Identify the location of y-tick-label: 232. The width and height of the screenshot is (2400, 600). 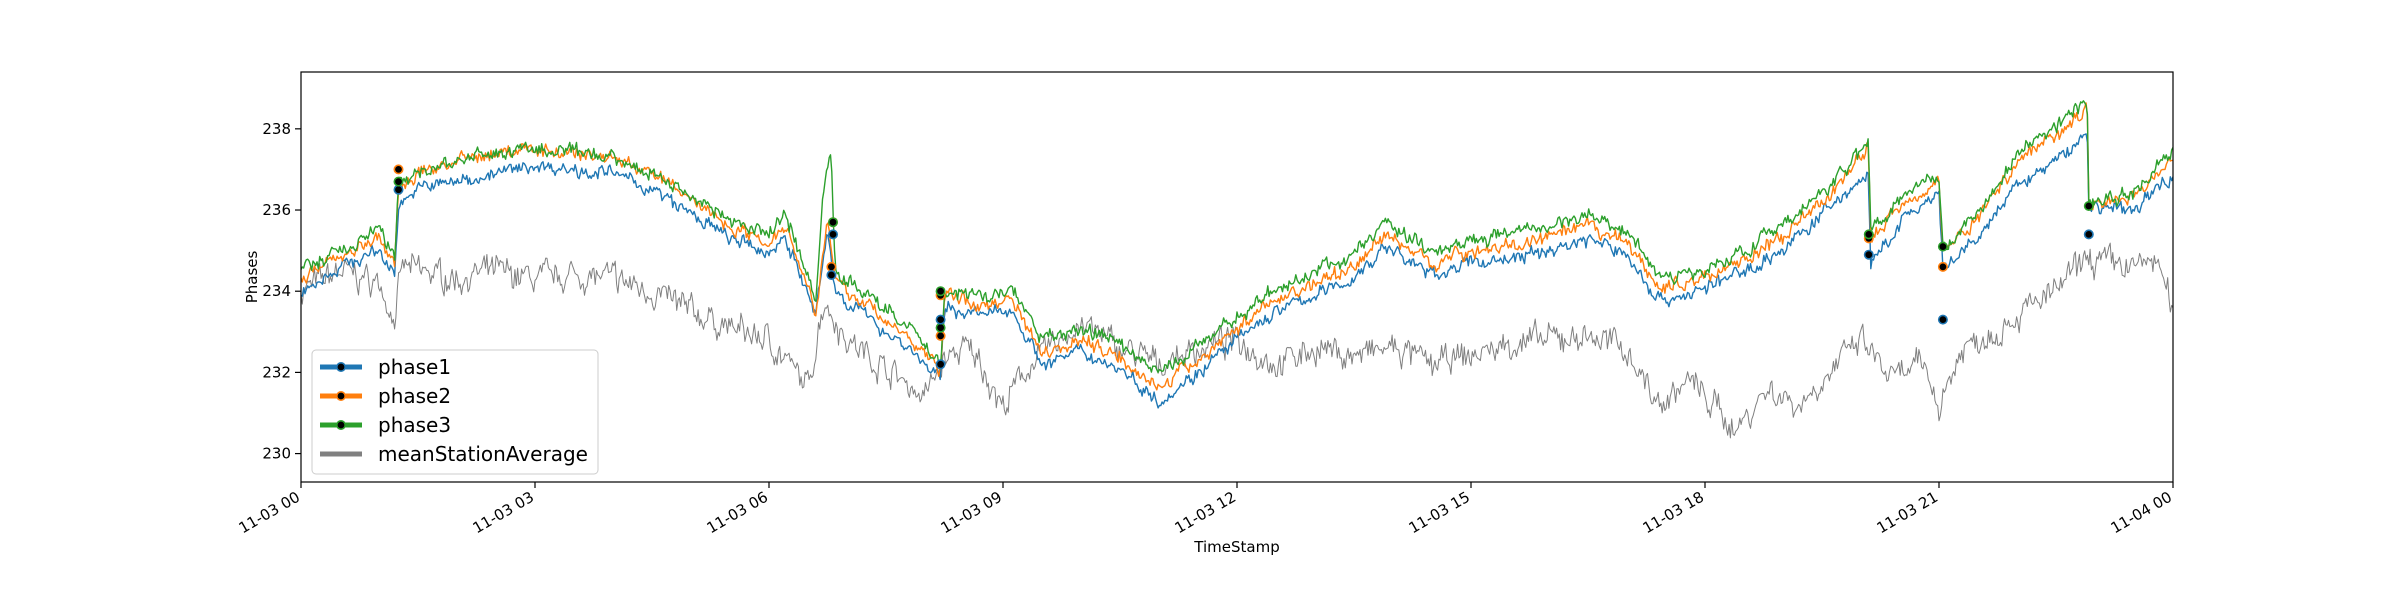
(276, 372).